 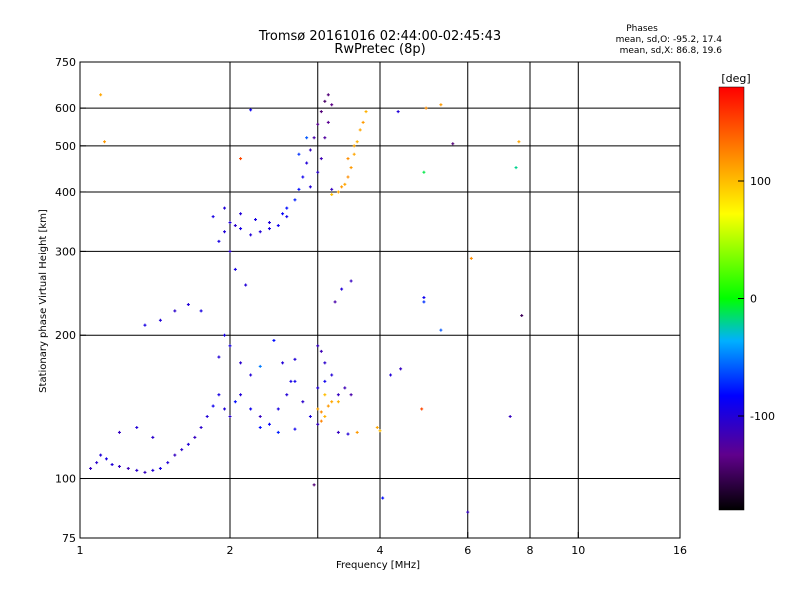 What do you see at coordinates (65, 251) in the screenshot?
I see `y-tick-label: 300` at bounding box center [65, 251].